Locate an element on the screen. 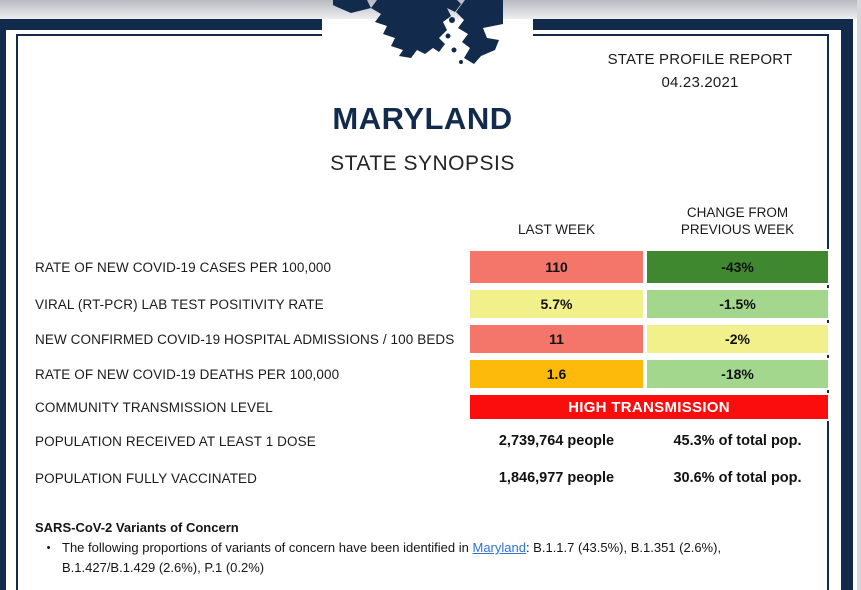 The width and height of the screenshot is (861, 590). value-deaths-last-week: 1.6 is located at coordinates (556, 374).